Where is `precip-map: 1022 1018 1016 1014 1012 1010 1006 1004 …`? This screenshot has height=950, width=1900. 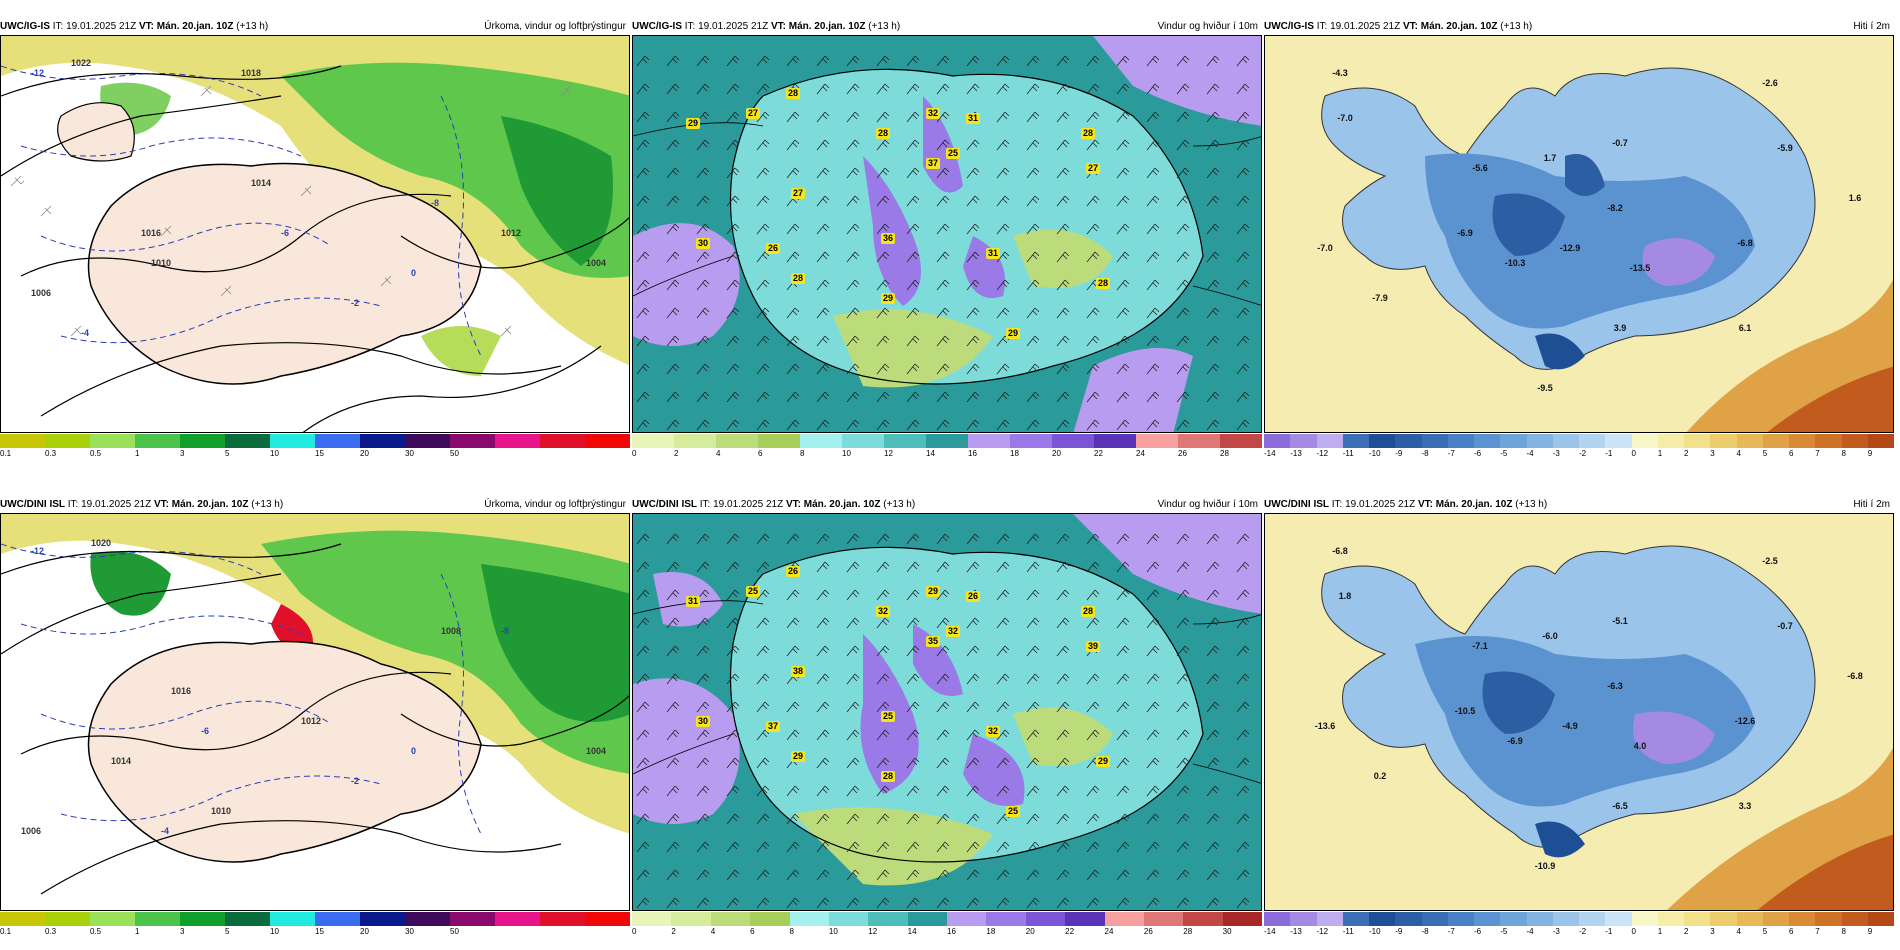 precip-map: 1022 1018 1016 1014 1012 1010 1006 1004 … is located at coordinates (315, 234).